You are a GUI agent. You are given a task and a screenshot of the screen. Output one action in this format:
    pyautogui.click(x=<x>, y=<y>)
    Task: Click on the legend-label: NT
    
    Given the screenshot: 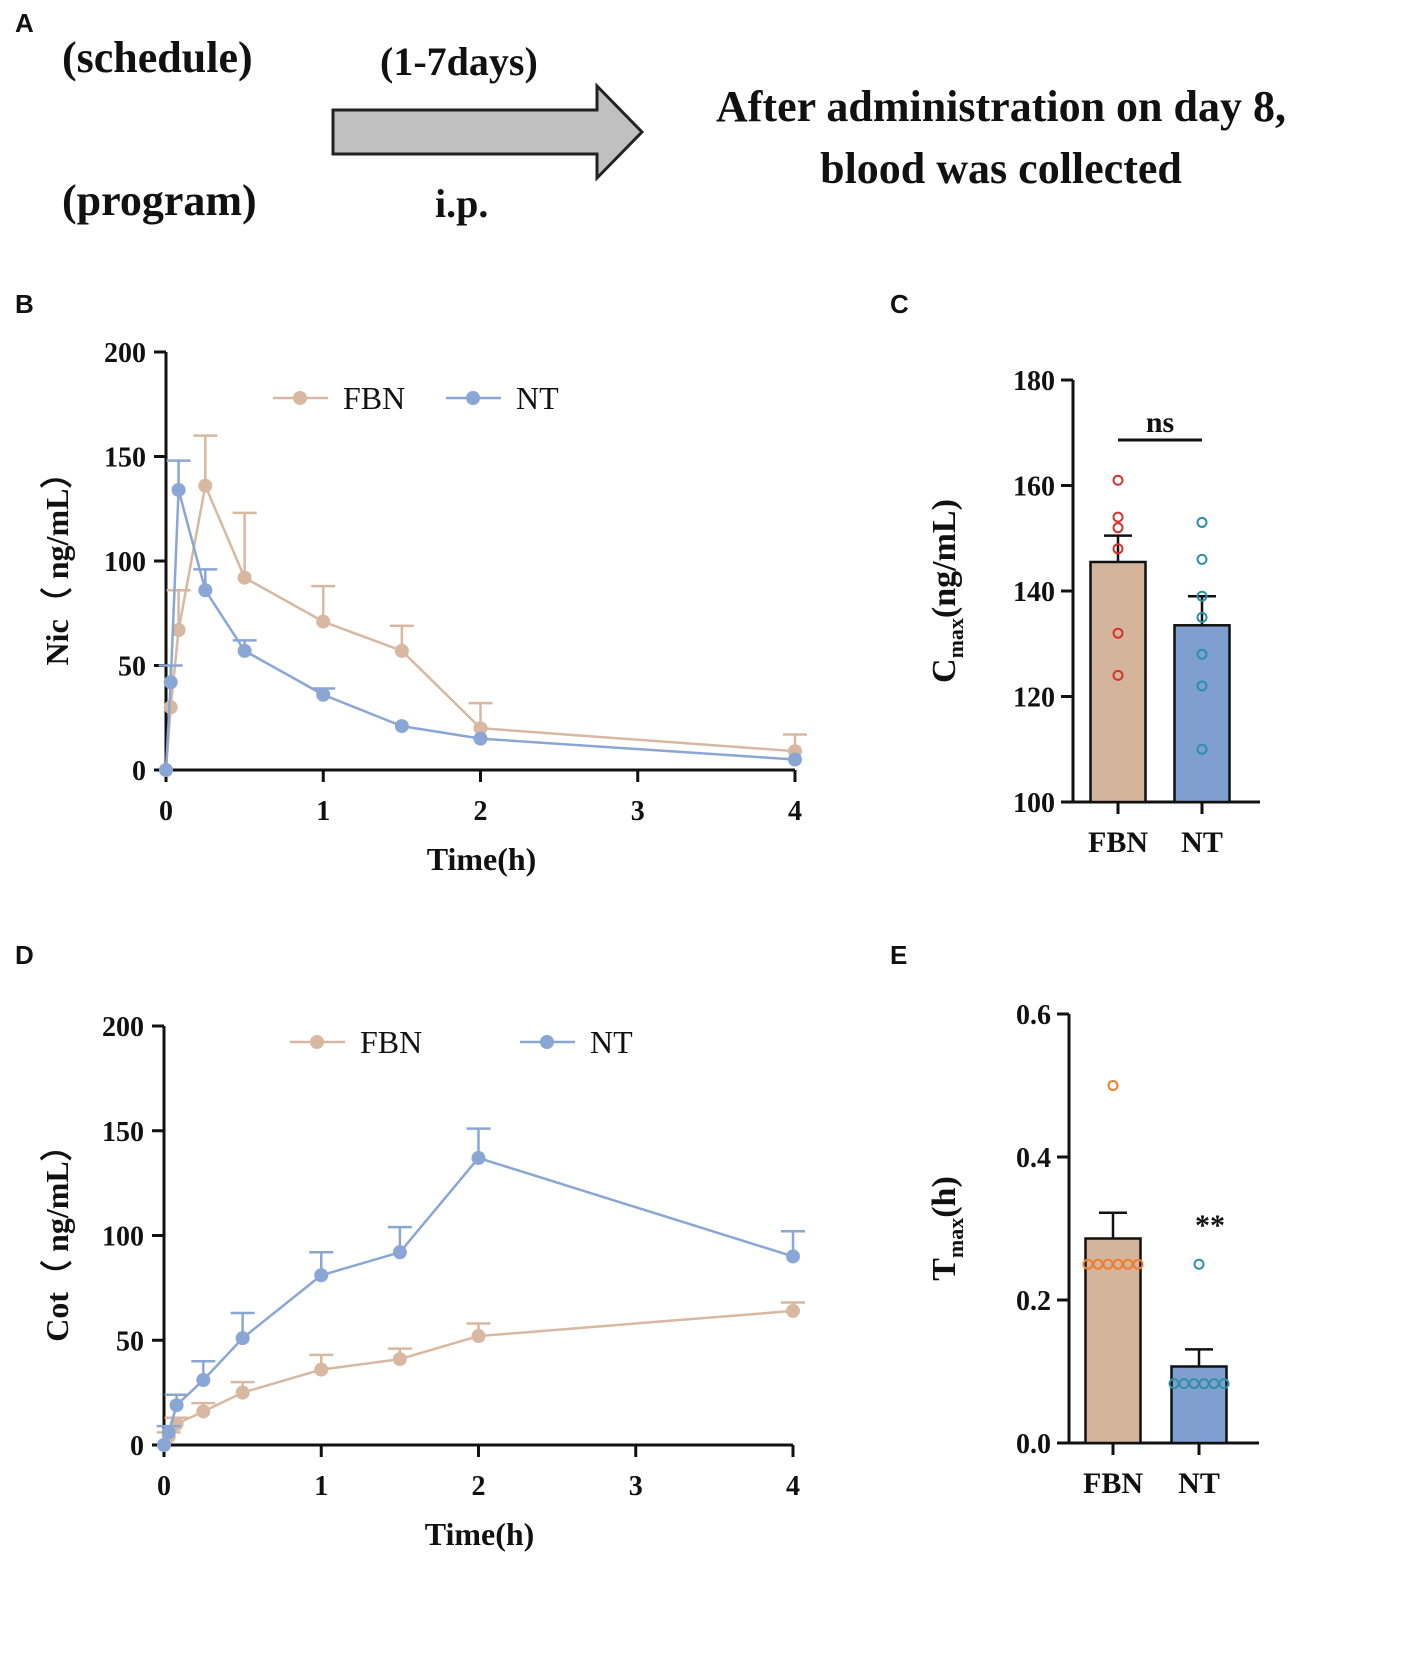 What is the action you would take?
    pyautogui.click(x=537, y=398)
    